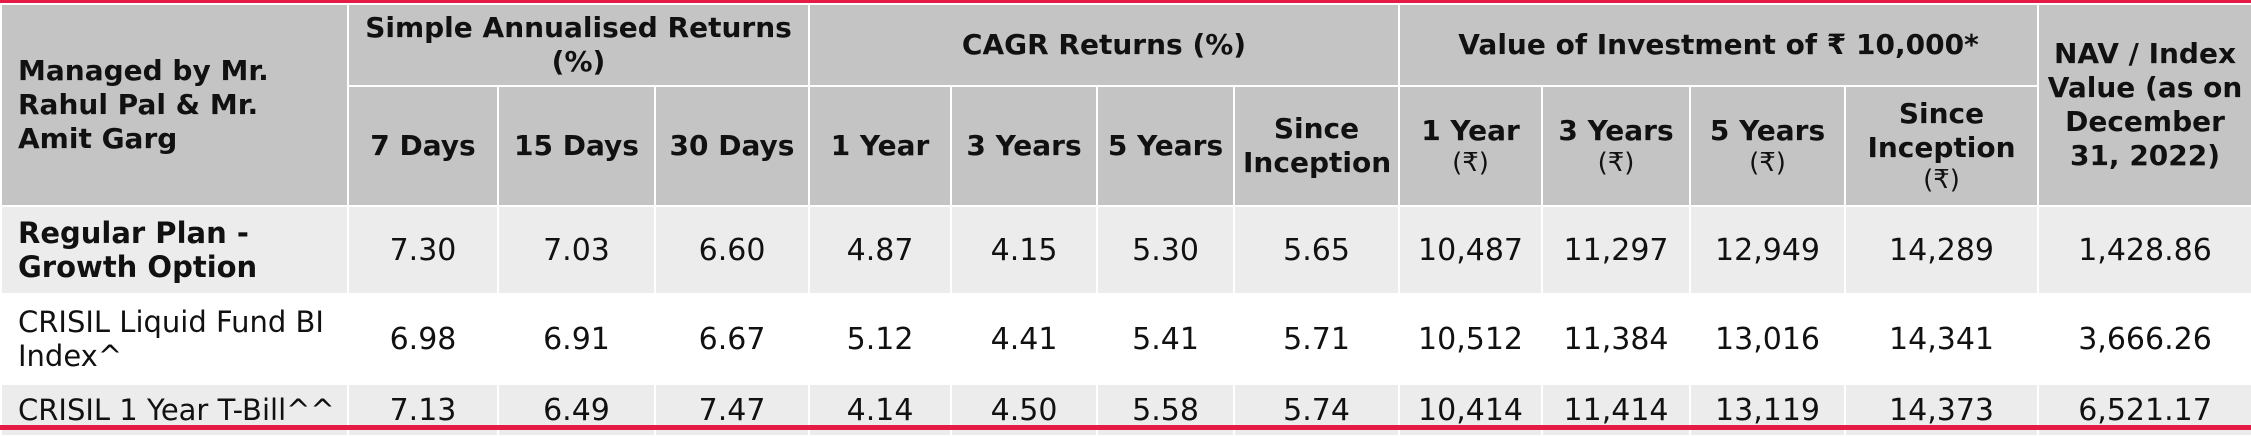 The height and width of the screenshot is (437, 2251). I want to click on table-cell: 14,373, so click(1942, 410).